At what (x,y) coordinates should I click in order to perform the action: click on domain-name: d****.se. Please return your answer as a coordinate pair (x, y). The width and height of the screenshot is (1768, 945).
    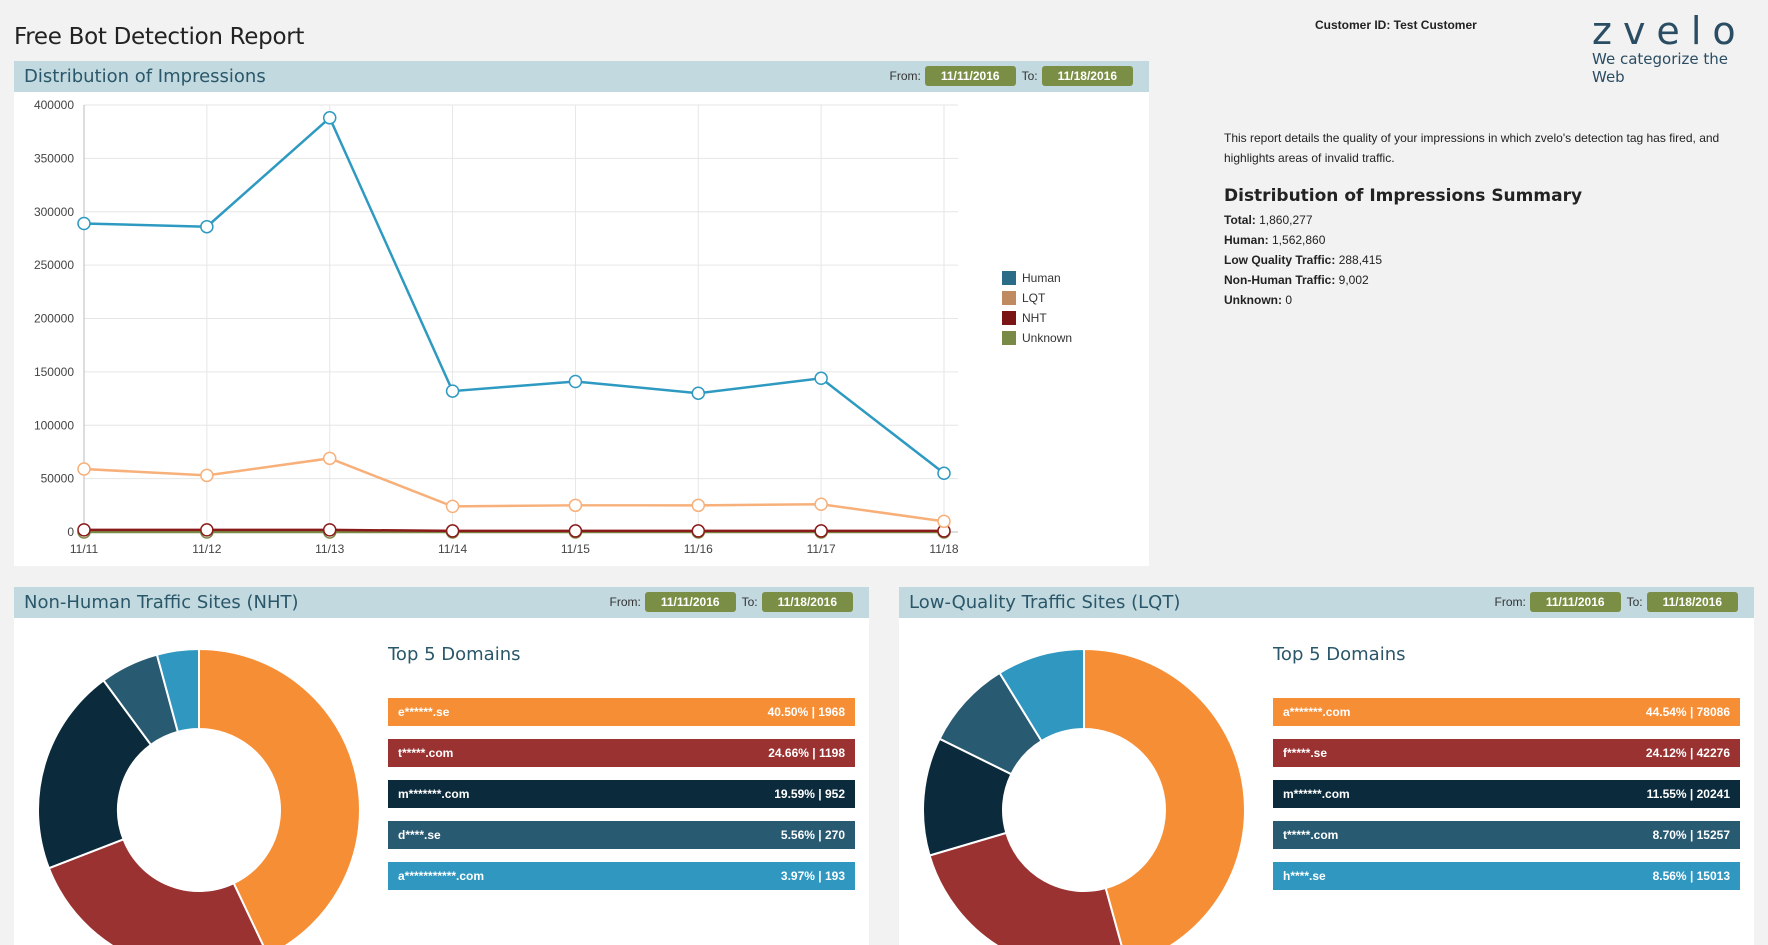
    Looking at the image, I should click on (419, 835).